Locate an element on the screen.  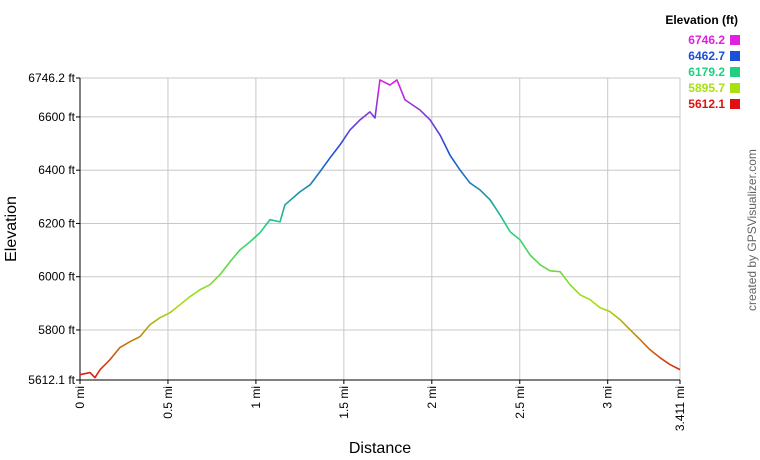
legend-label: 6462.7 is located at coordinates (706, 56).